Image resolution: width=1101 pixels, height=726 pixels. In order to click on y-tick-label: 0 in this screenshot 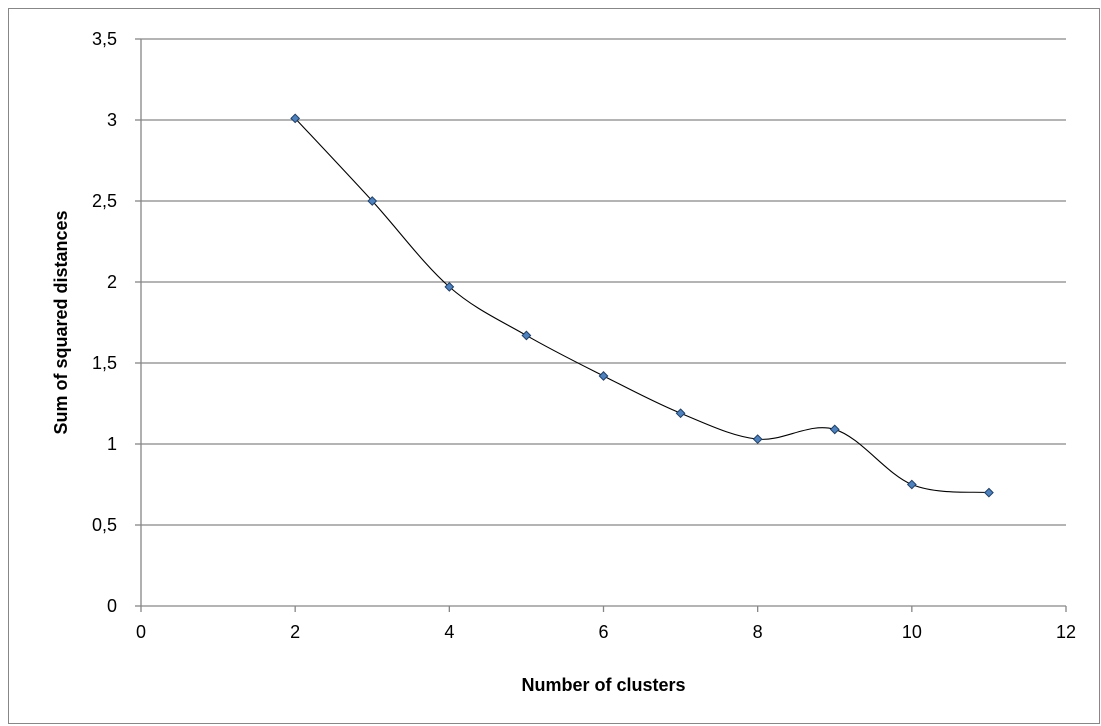, I will do `click(112, 606)`.